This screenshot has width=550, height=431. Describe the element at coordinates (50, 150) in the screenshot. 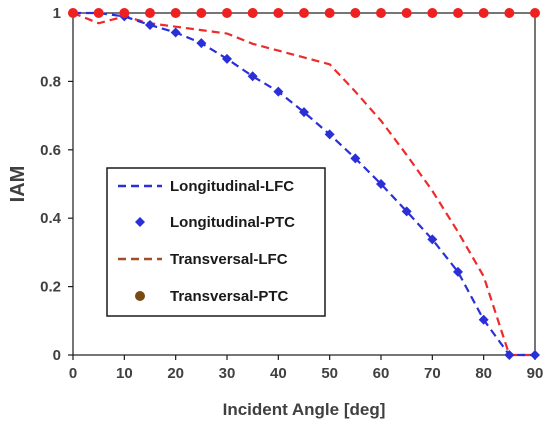

I see `y-tick-label: 0.6` at that location.